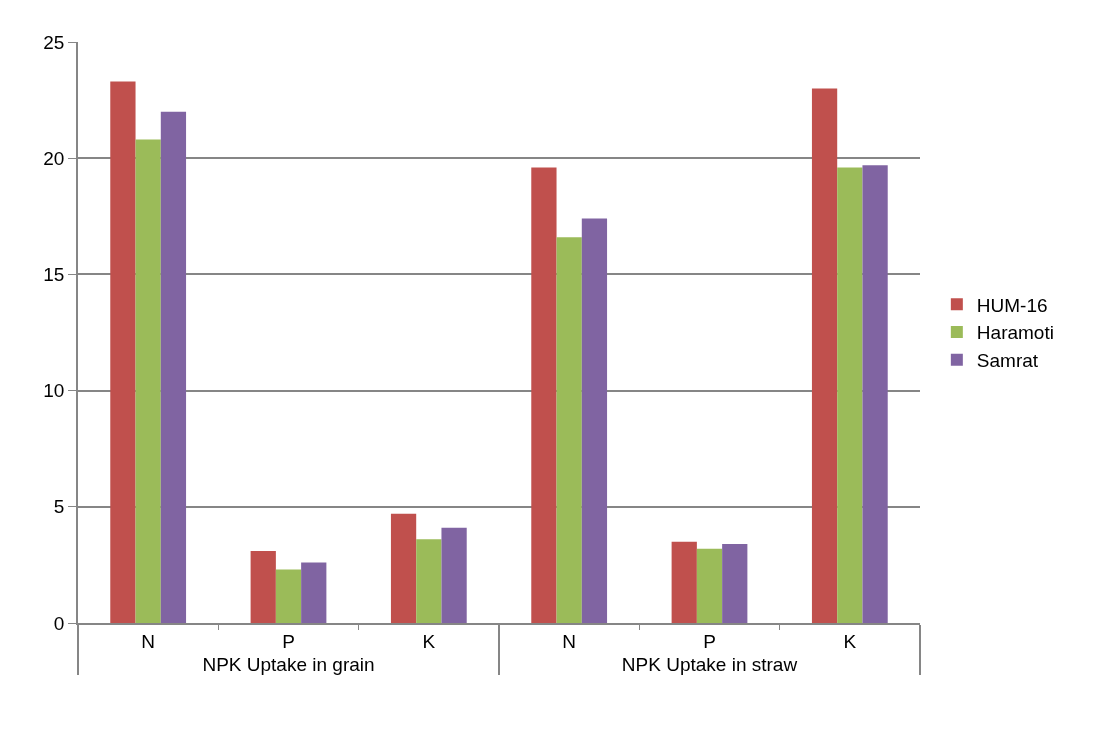  What do you see at coordinates (1012, 305) in the screenshot?
I see `legend-label: HUM-16` at bounding box center [1012, 305].